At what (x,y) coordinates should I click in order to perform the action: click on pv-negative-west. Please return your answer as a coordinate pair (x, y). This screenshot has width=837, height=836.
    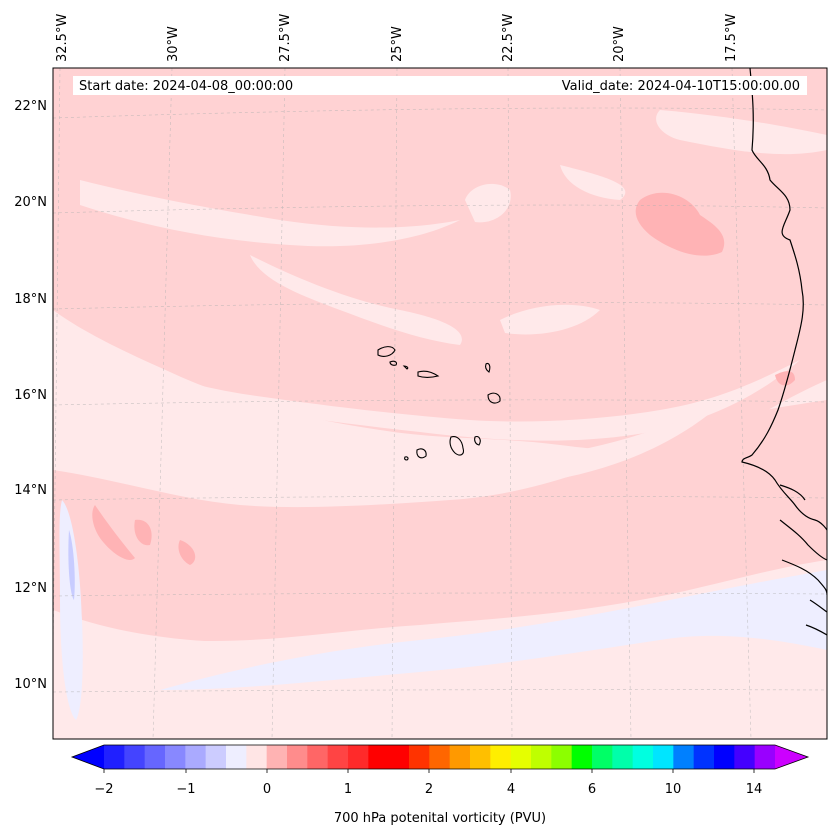
    Looking at the image, I should click on (71, 610).